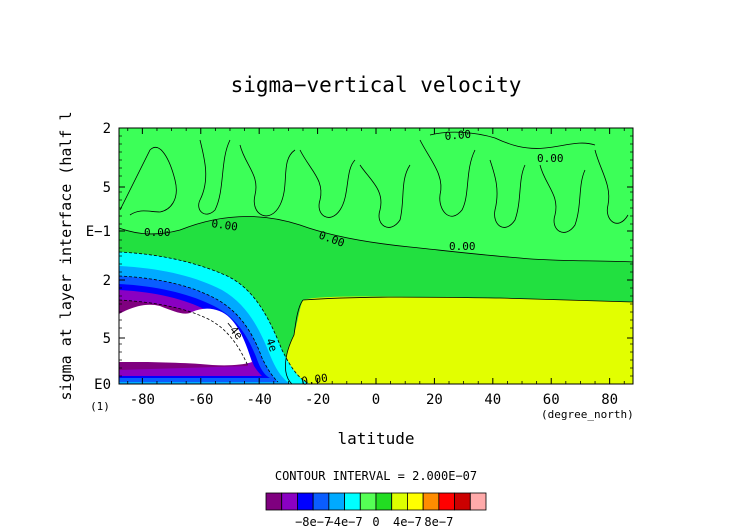 The height and width of the screenshot is (532, 752). I want to click on x-tick-label: 20, so click(434, 400).